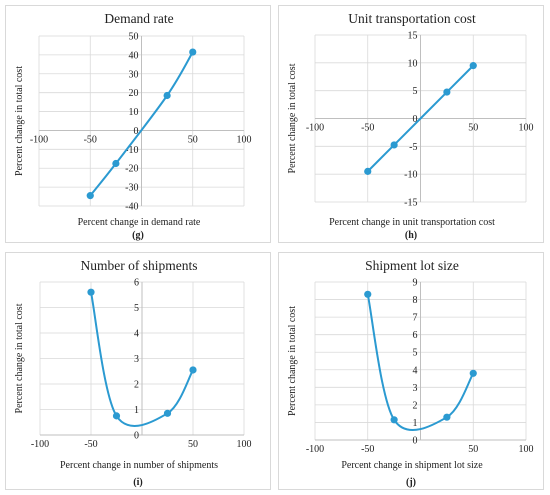  What do you see at coordinates (131, 188) in the screenshot?
I see `y-tick-label: -30` at bounding box center [131, 188].